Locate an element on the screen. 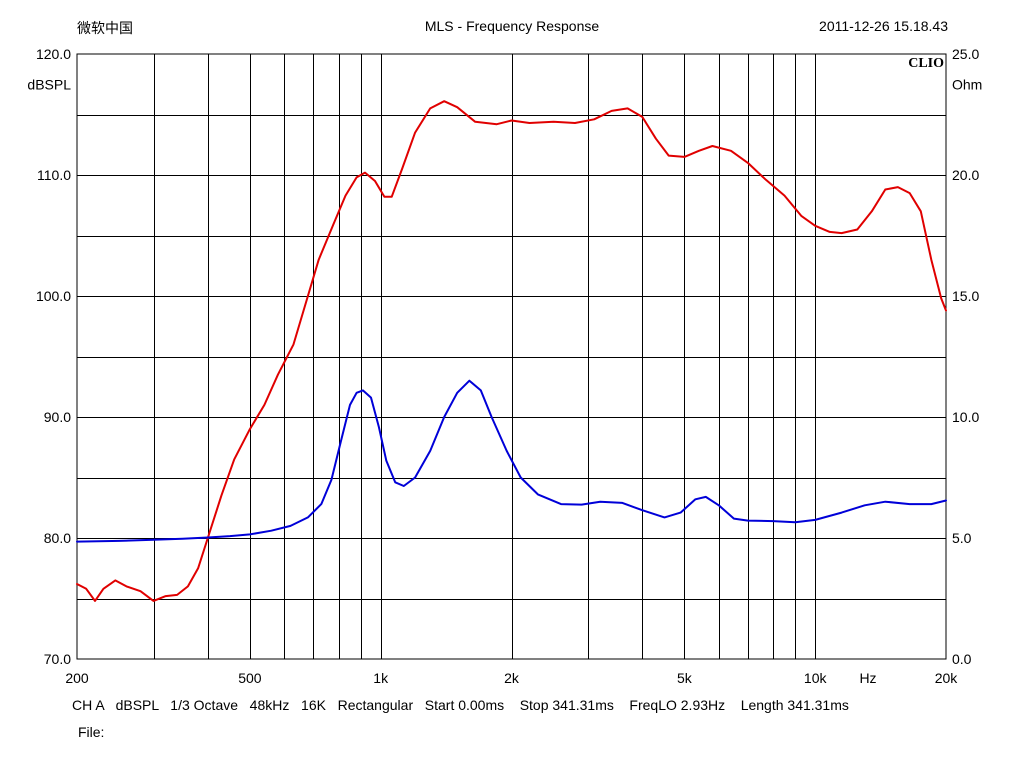 The width and height of the screenshot is (1024, 768). x-tick-label: 500 is located at coordinates (250, 678).